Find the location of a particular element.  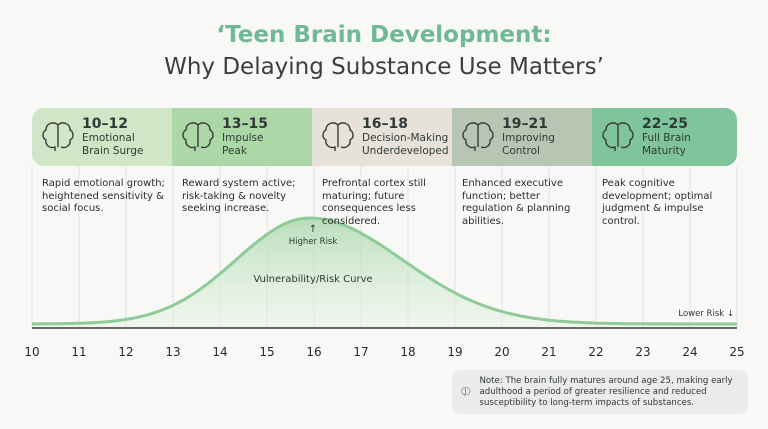

stage-1: 13–15 Impulse Peak is located at coordinates (242, 137).